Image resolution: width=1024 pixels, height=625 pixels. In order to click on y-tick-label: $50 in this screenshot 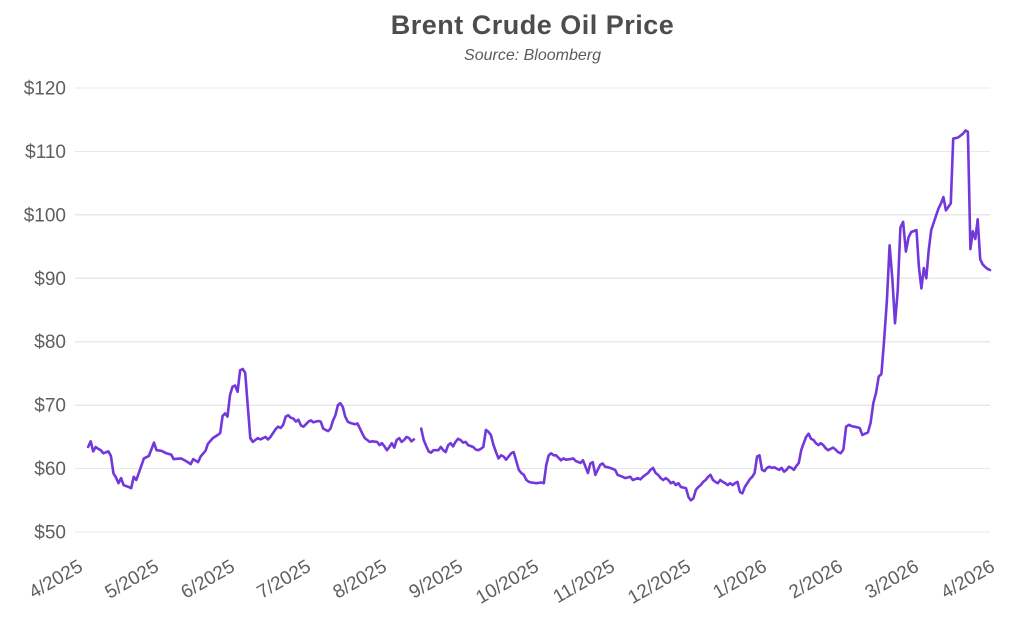, I will do `click(50, 533)`.